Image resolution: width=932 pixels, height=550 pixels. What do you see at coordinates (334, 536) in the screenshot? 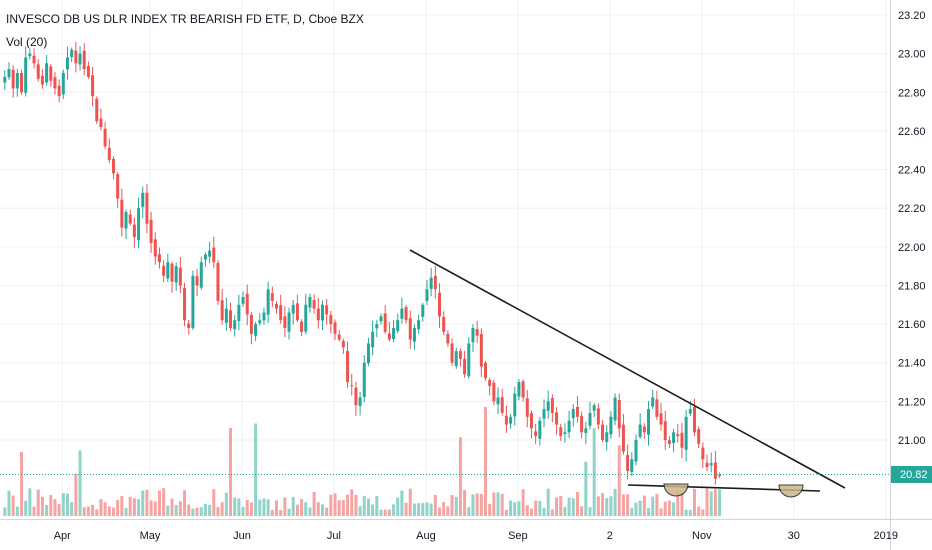
I see `time-tick-label: Jul` at bounding box center [334, 536].